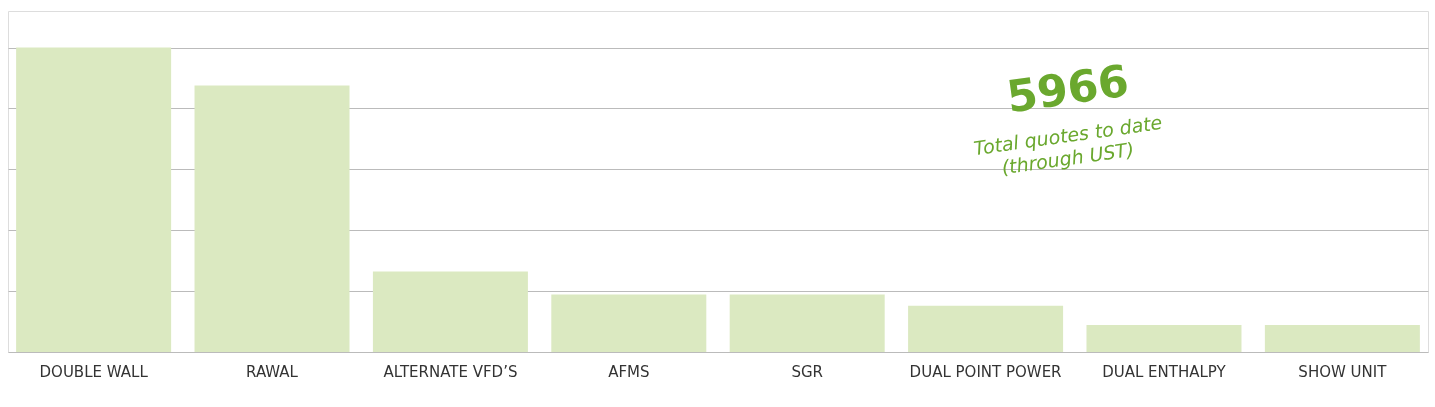  What do you see at coordinates (1164, 371) in the screenshot?
I see `x-tick-label: DUAL ENTHALPY` at bounding box center [1164, 371].